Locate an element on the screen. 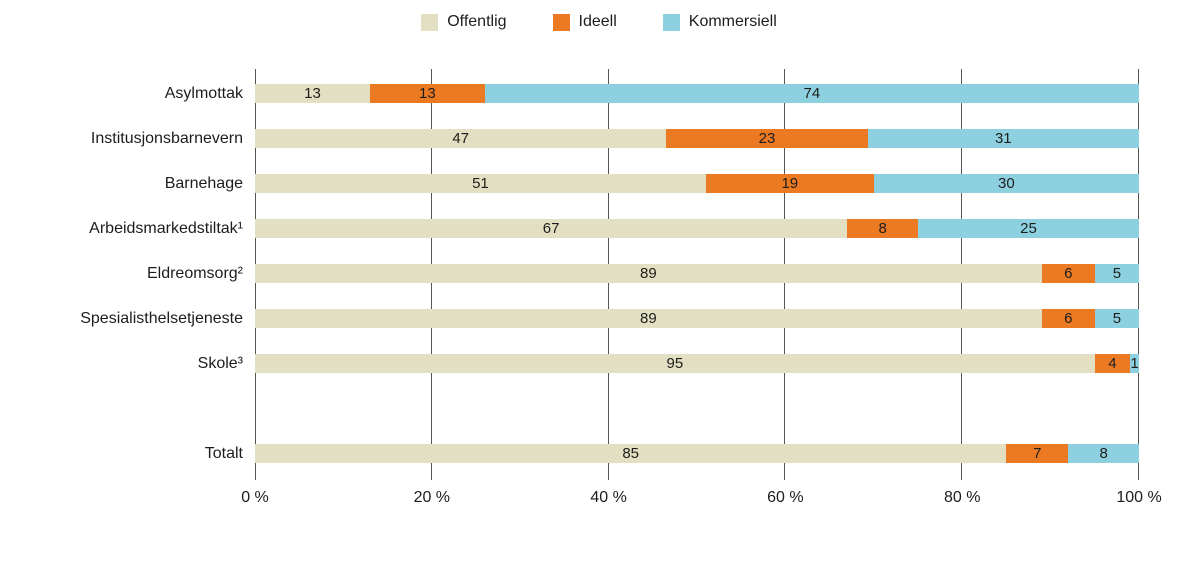 The image size is (1198, 568). bar-segment-kommersiell: 1 is located at coordinates (1134, 363).